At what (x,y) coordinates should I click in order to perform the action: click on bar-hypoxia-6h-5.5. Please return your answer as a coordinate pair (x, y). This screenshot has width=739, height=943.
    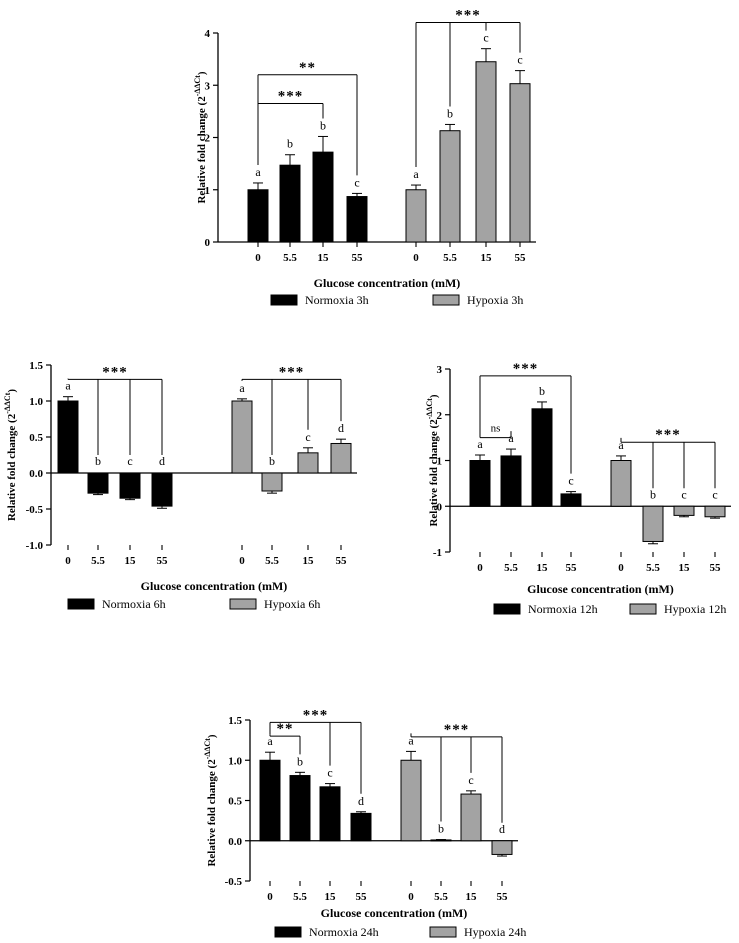
    Looking at the image, I should click on (272, 482).